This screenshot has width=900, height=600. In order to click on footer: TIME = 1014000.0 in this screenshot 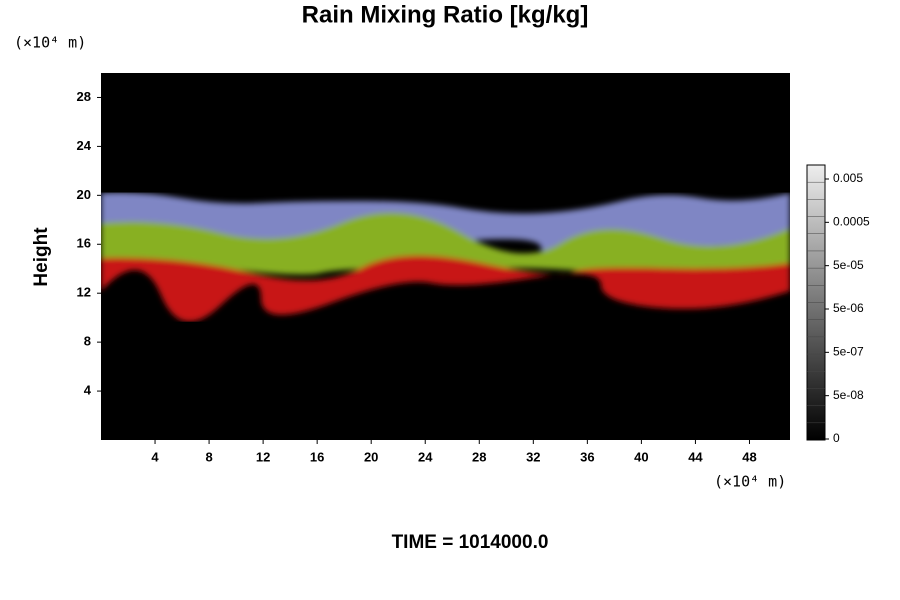, I will do `click(470, 542)`.